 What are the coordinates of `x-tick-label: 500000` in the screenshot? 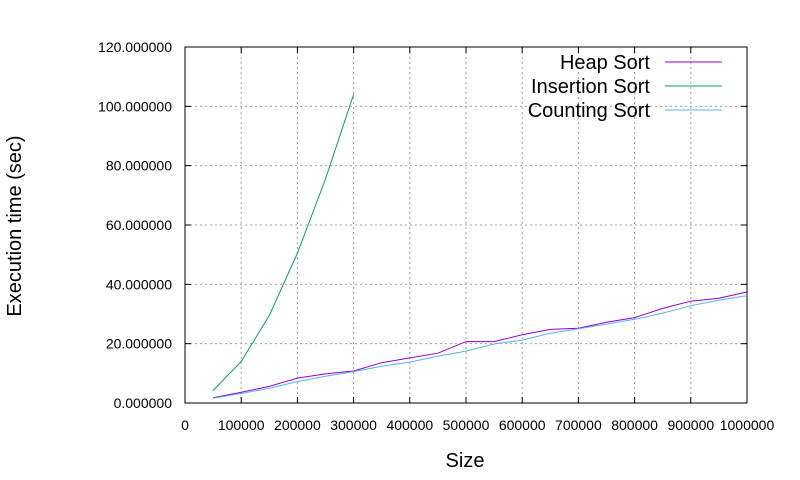 It's located at (466, 425).